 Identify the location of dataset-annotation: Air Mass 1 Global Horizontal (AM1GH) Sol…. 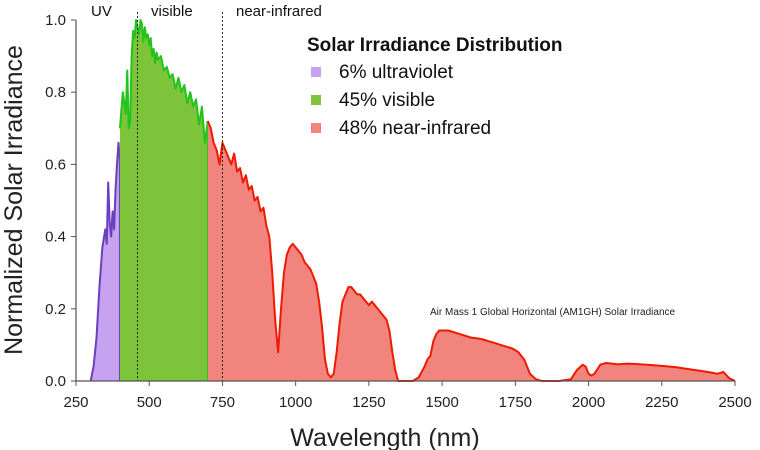
(553, 312).